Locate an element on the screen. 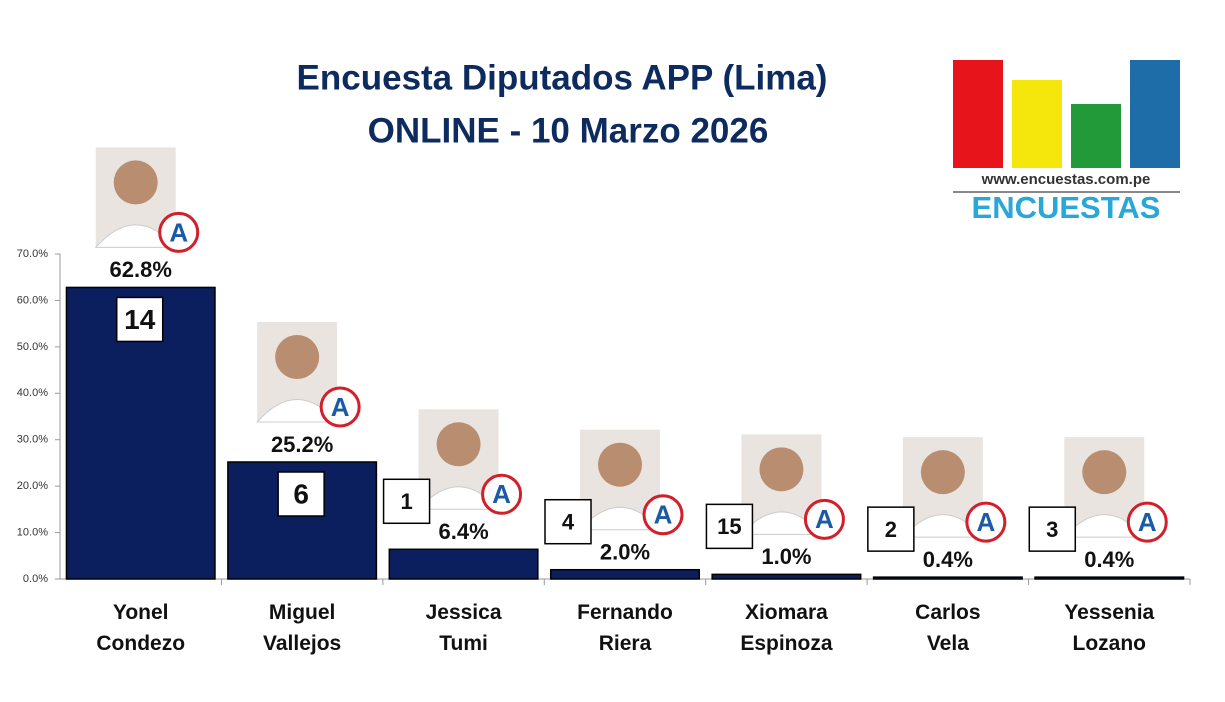 The image size is (1225, 702). x-tick-label-box: Carlos Vela is located at coordinates (948, 628).